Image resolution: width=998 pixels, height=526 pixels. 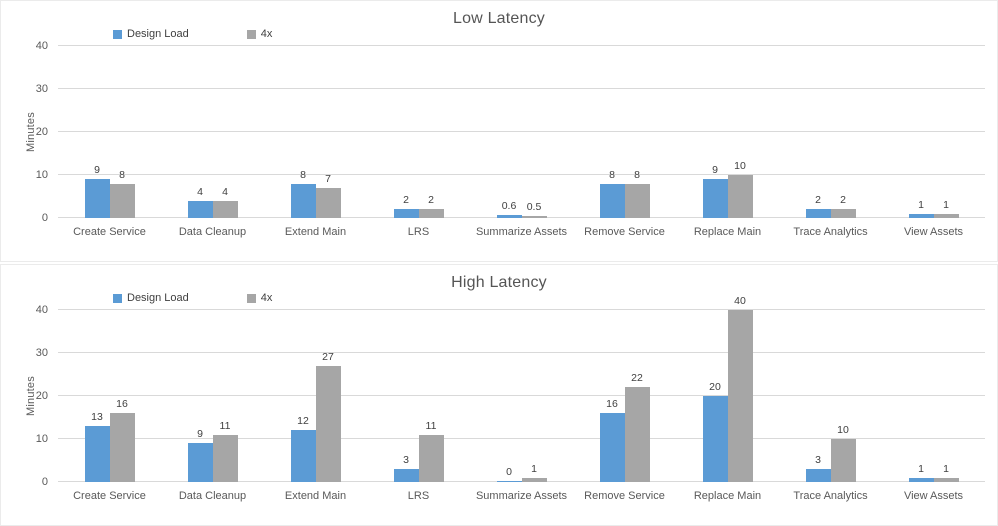 I want to click on bar: 20, so click(x=715, y=431).